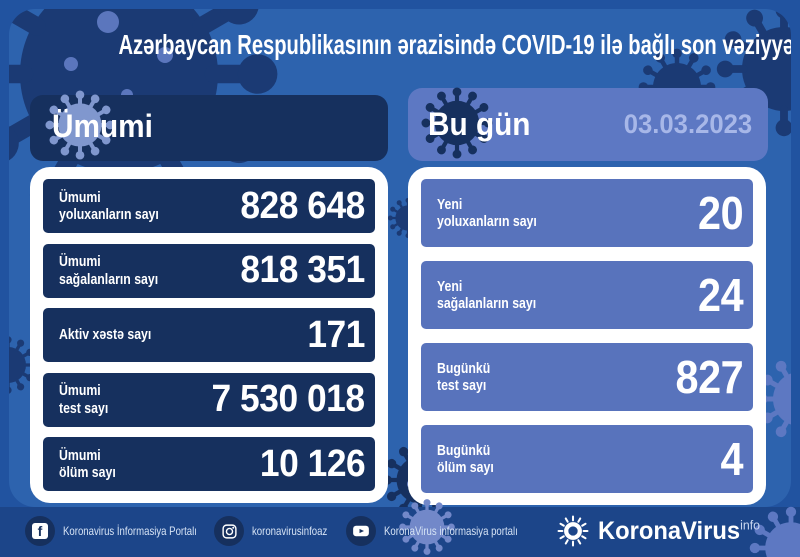  Describe the element at coordinates (709, 377) in the screenshot. I see `stat-value: 827` at that location.